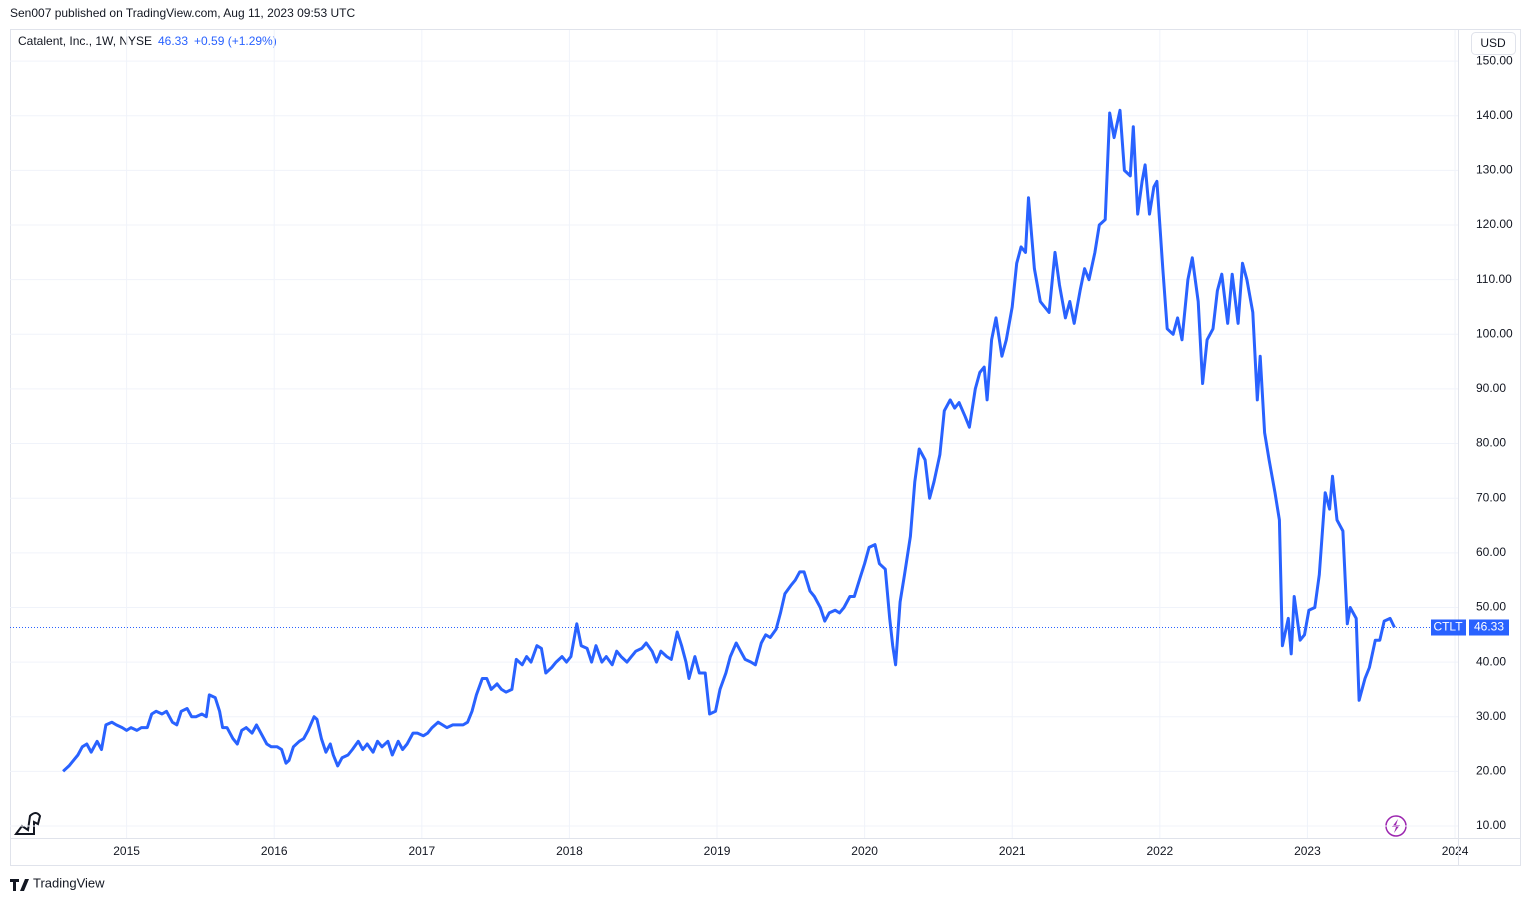 The height and width of the screenshot is (906, 1531). I want to click on y-tick-label: 120.00, so click(1494, 224).